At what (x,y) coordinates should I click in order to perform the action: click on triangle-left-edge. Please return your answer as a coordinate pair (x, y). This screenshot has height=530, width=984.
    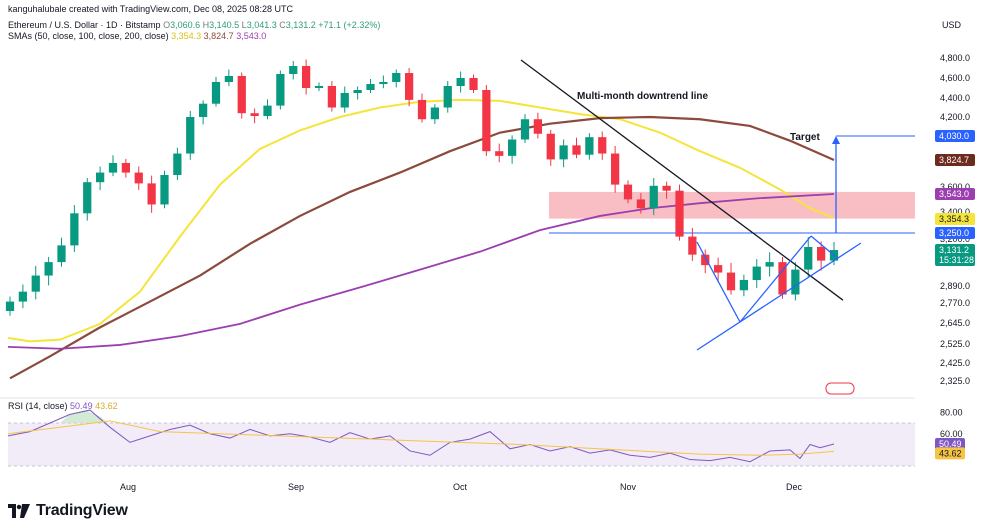
    Looking at the image, I should click on (718, 282).